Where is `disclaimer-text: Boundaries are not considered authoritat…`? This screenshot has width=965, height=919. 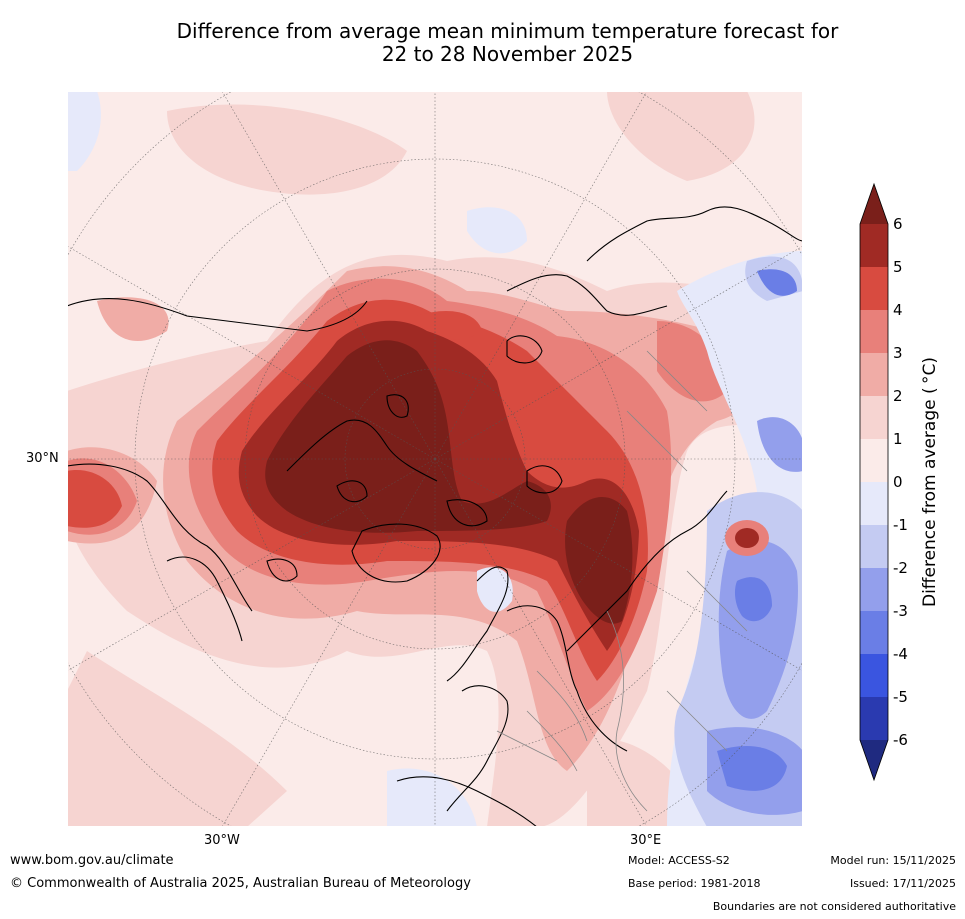 disclaimer-text: Boundaries are not considered authoritat… is located at coordinates (834, 906).